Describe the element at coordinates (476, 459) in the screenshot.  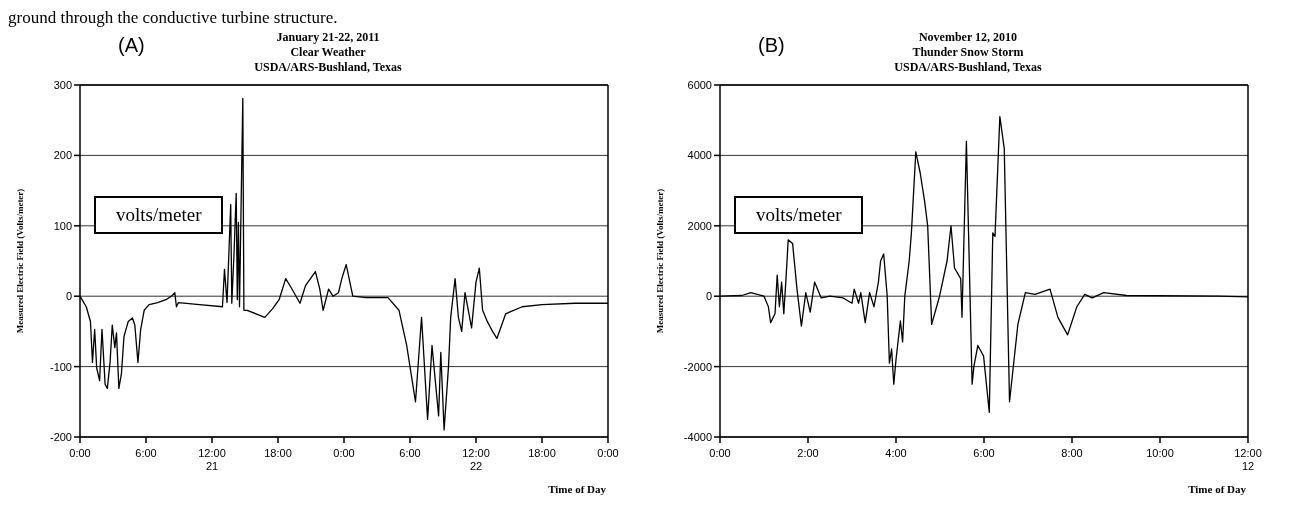
I see `x-tick-label: 12:00 22` at that location.